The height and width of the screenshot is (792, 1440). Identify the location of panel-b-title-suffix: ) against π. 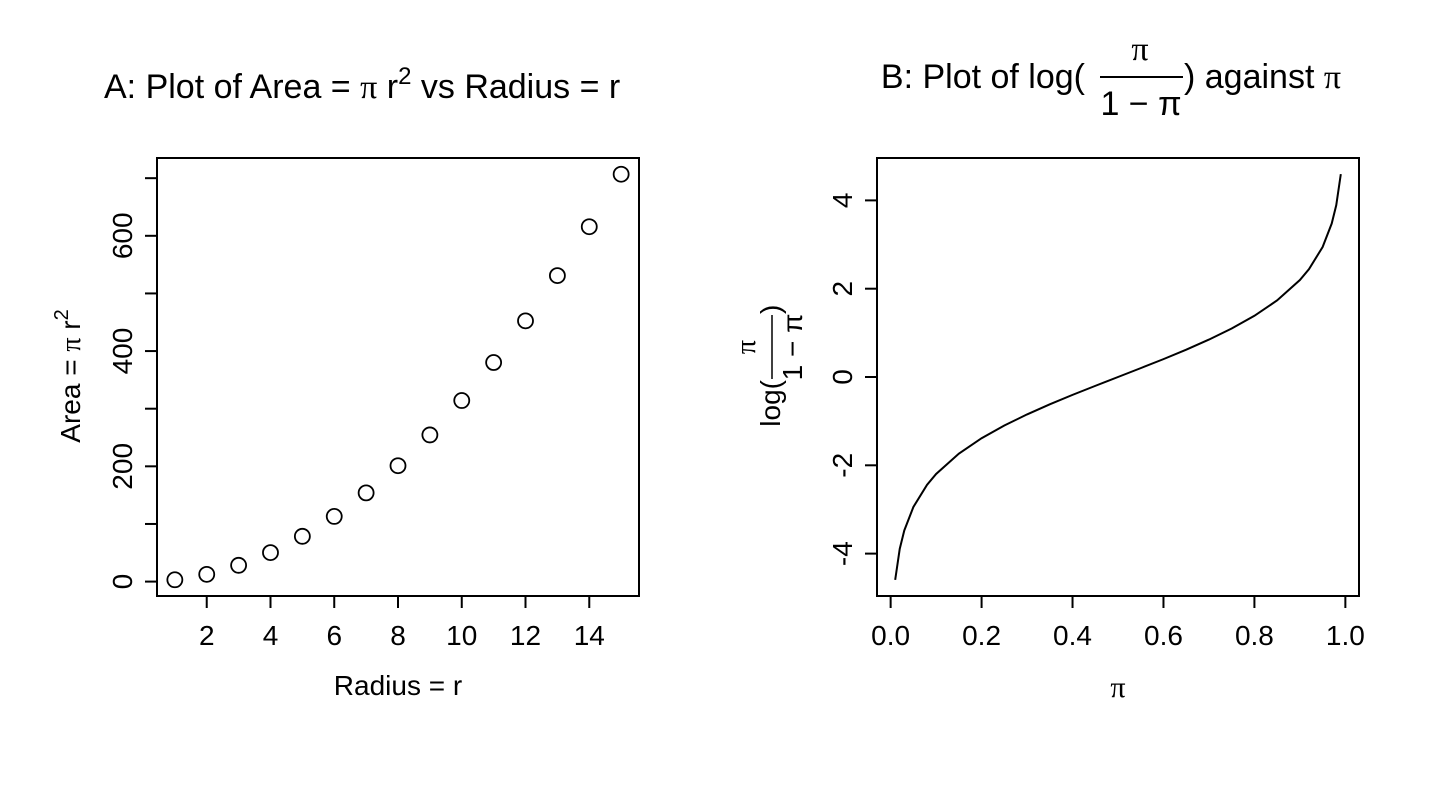
(1262, 77).